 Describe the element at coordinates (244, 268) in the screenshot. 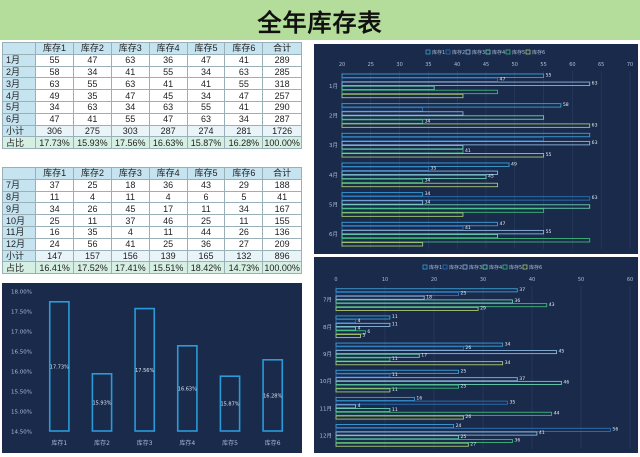

I see `table-cell: 14.73%` at that location.